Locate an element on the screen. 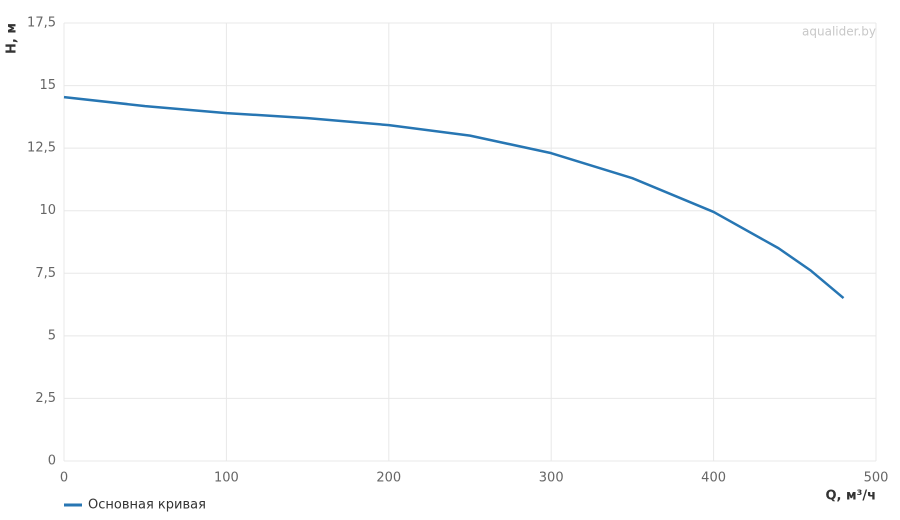 The image size is (900, 520). y-axis-label: H, м is located at coordinates (12, 38).